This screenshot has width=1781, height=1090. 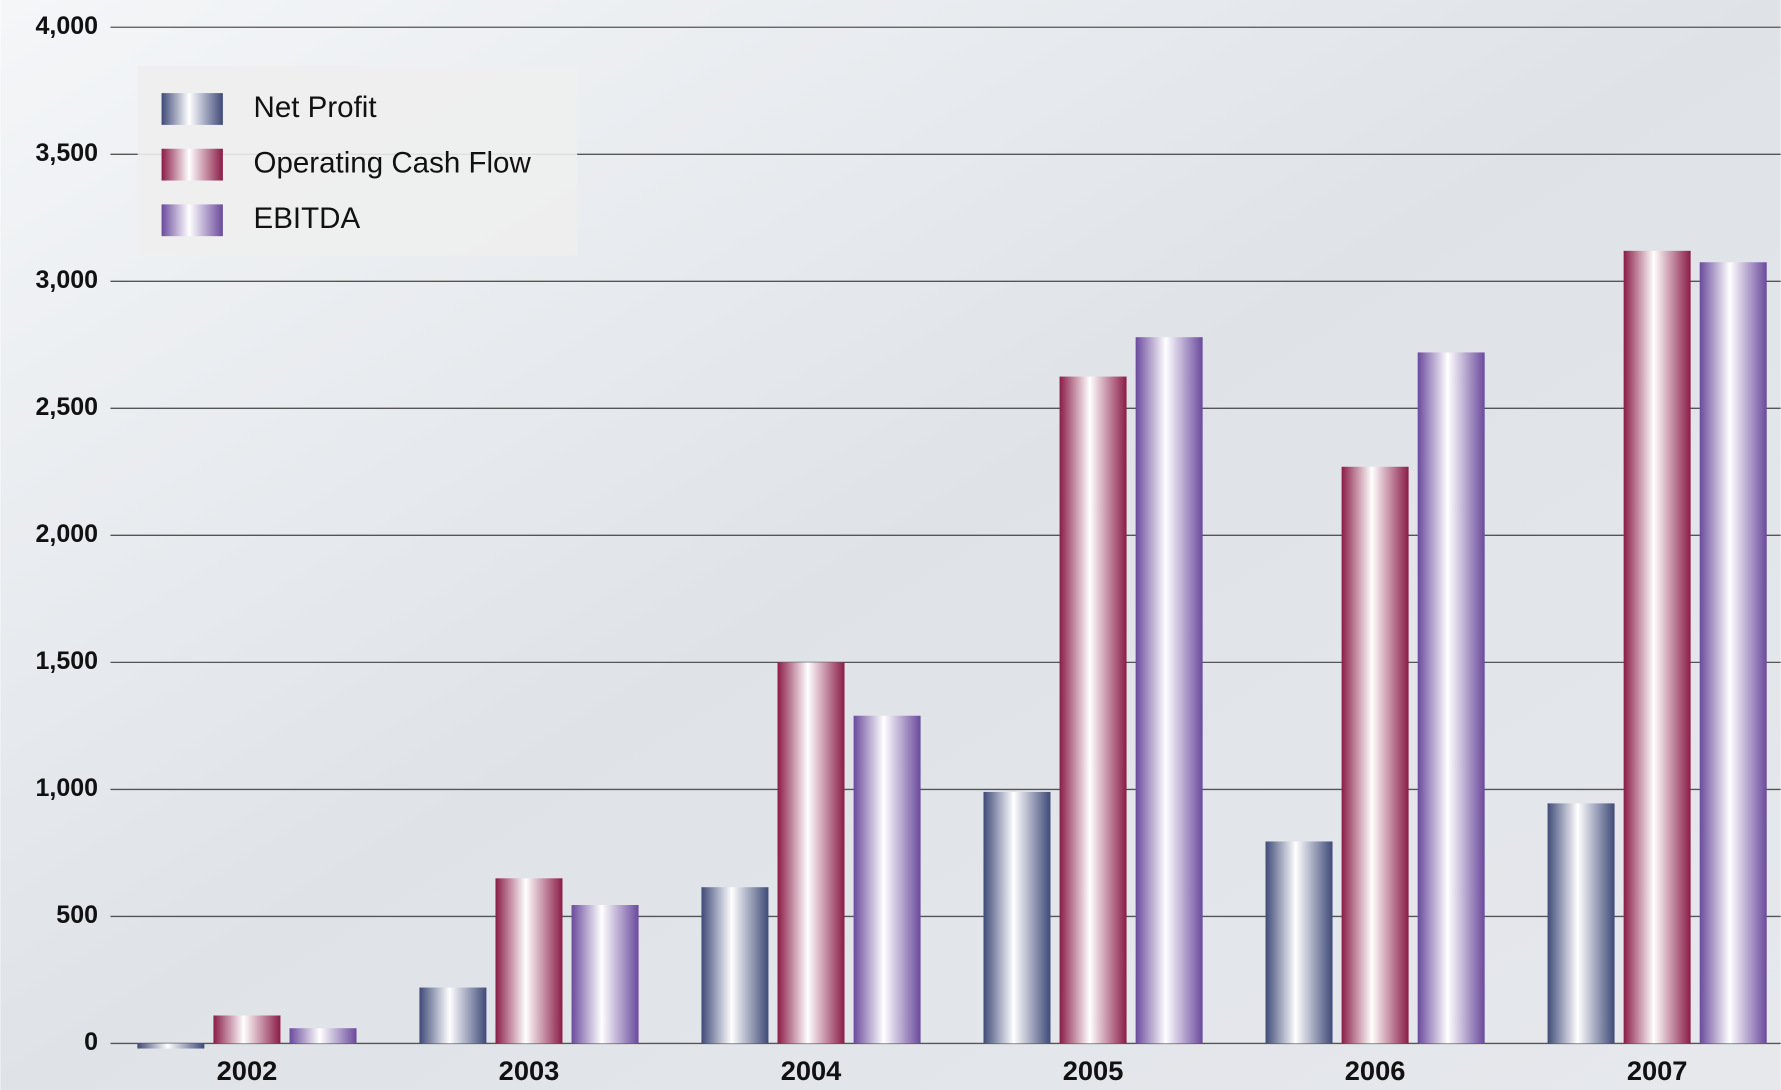 What do you see at coordinates (529, 1070) in the screenshot?
I see `x-tick-label: 2003` at bounding box center [529, 1070].